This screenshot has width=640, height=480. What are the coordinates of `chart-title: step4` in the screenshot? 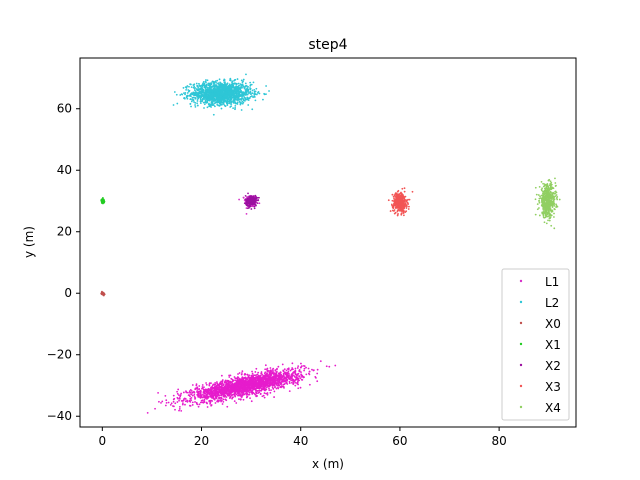 It's located at (327, 45).